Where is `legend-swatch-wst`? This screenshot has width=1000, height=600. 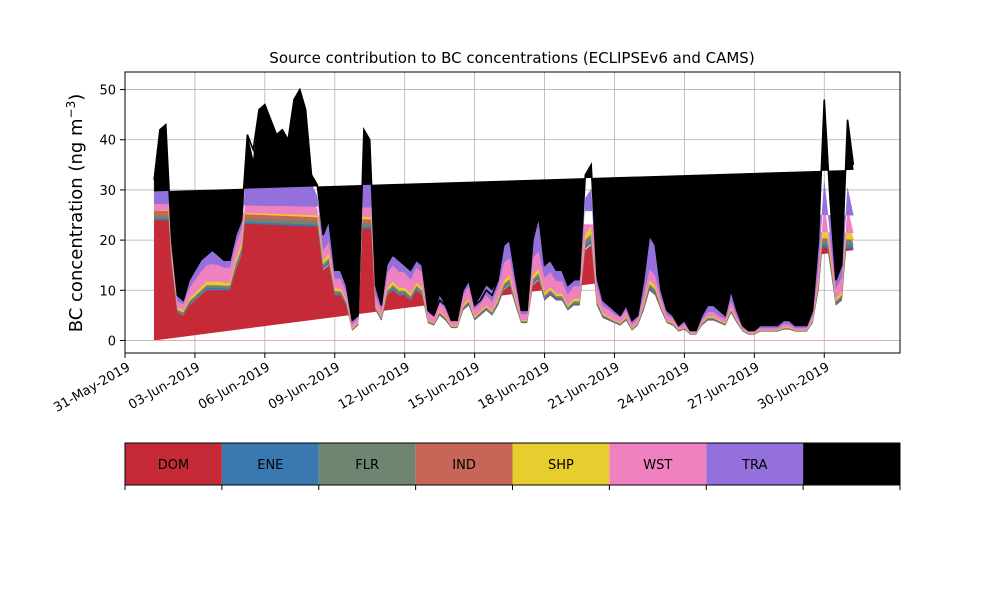
legend-swatch-wst is located at coordinates (658, 464).